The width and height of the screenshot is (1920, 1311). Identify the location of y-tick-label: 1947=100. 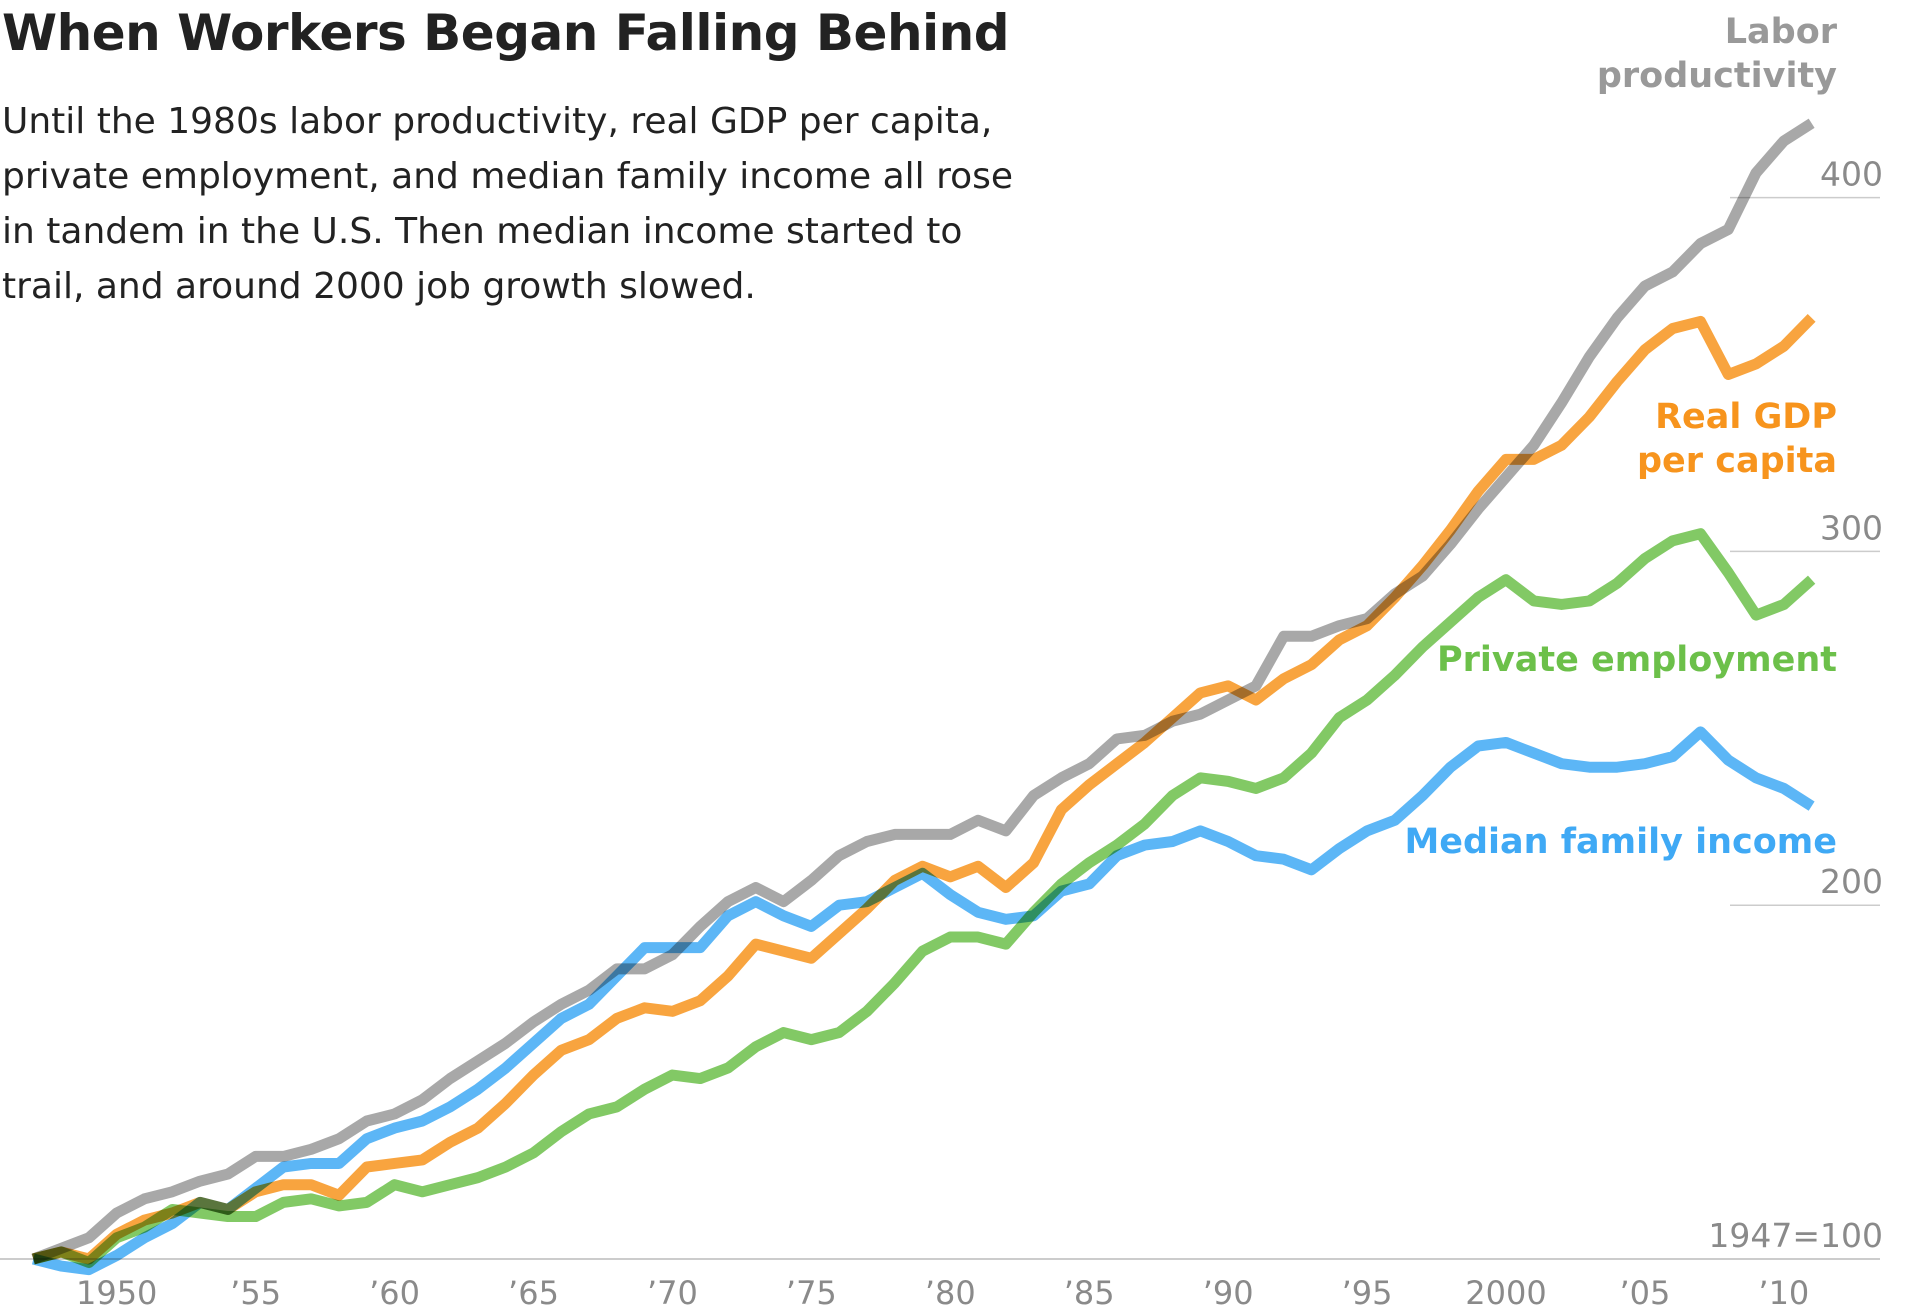
(1795, 1235).